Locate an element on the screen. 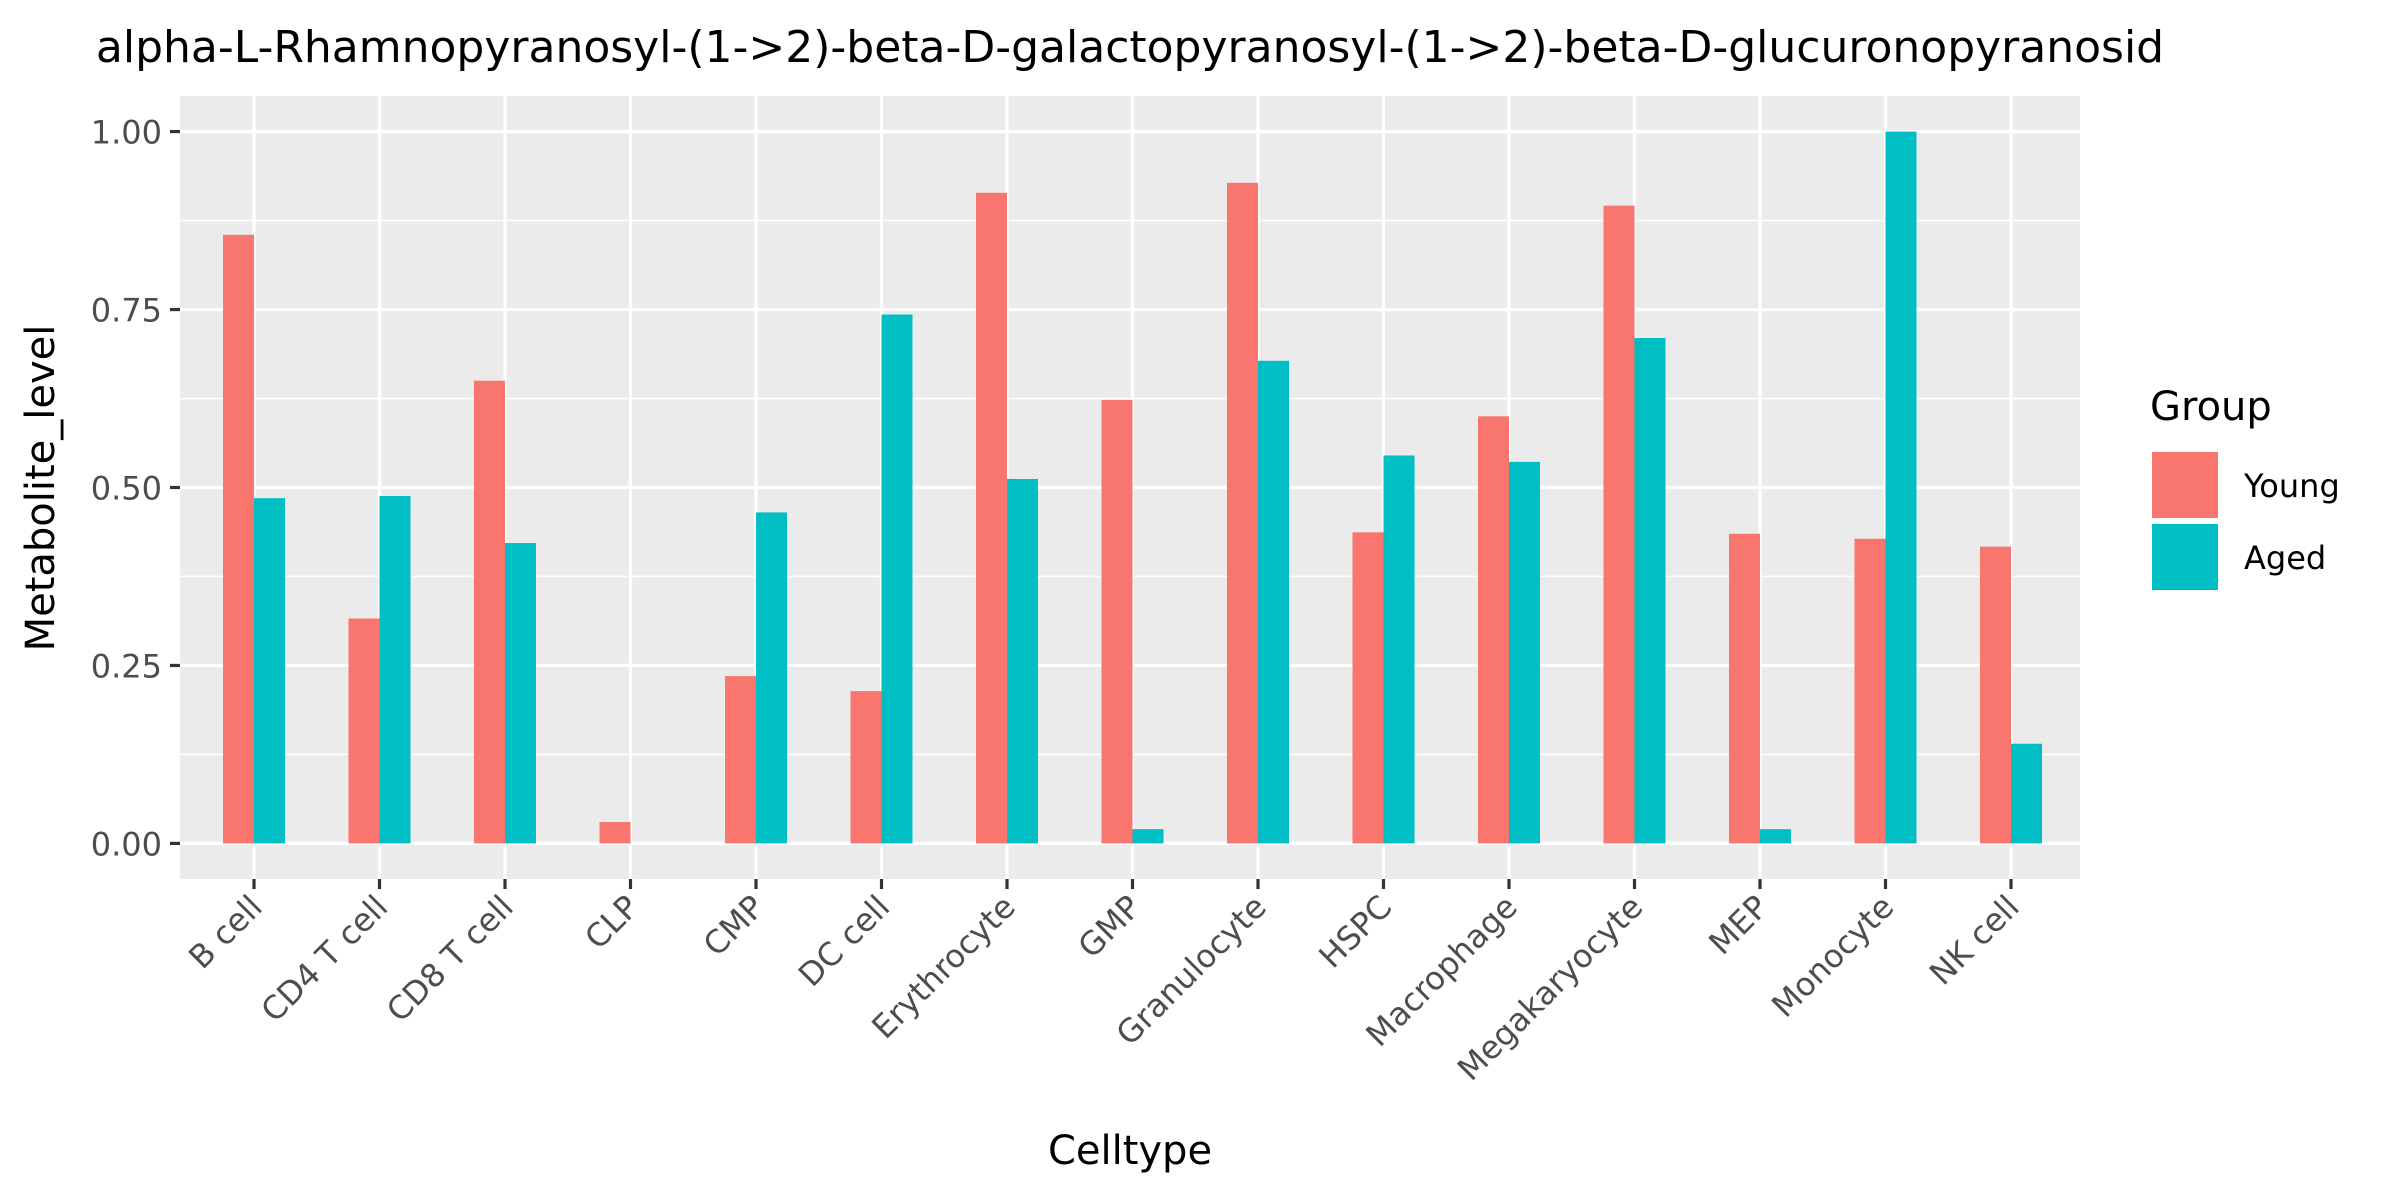 This screenshot has height=1204, width=2400. x-tick-label: NK cell is located at coordinates (1974, 940).